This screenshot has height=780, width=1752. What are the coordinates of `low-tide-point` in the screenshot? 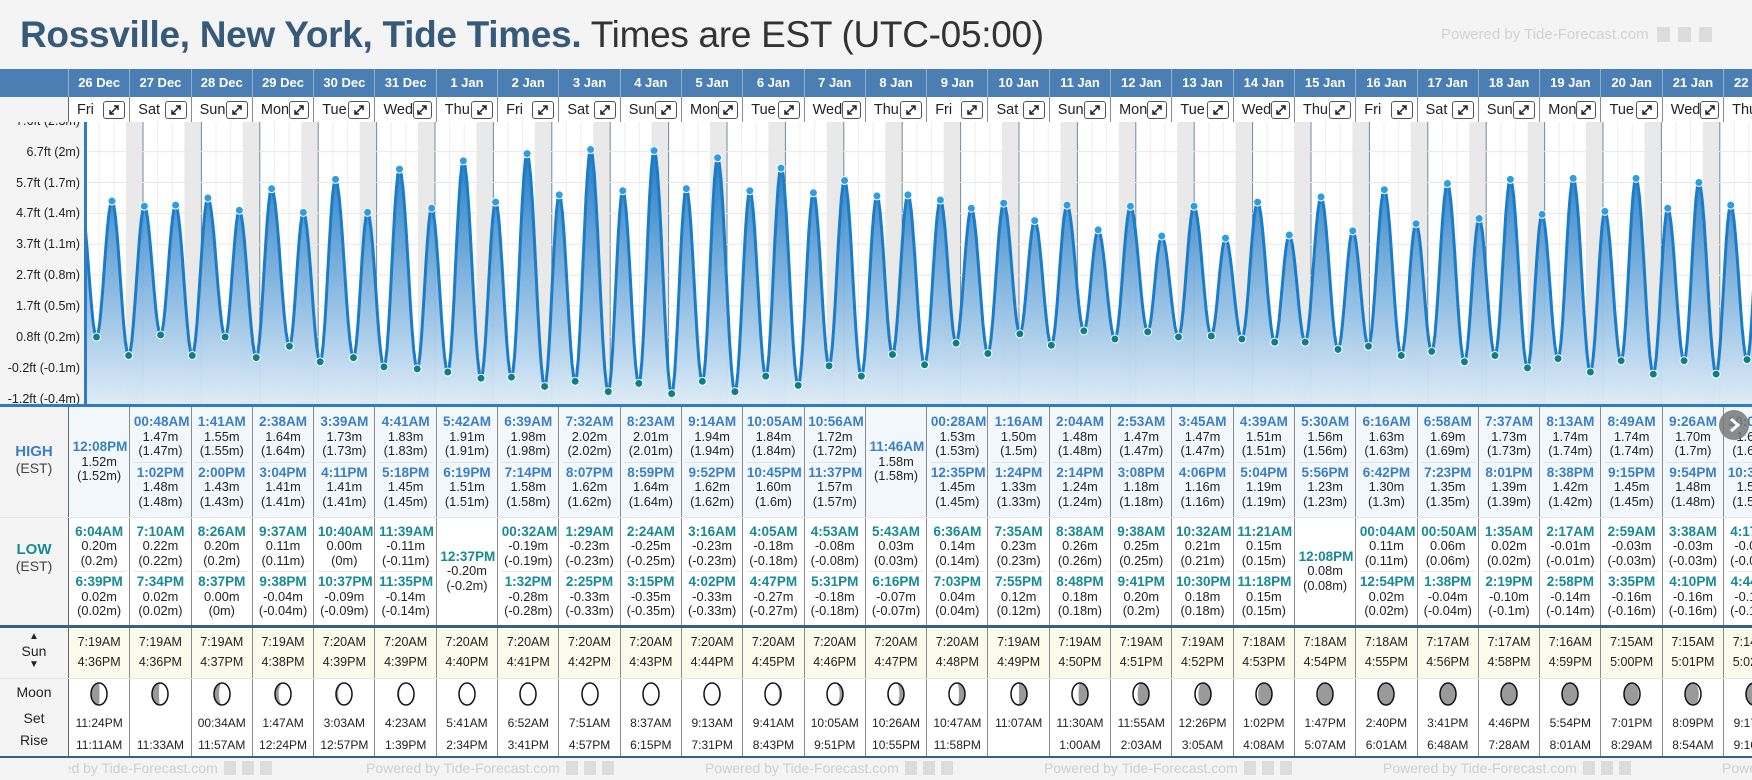 It's located at (511, 377).